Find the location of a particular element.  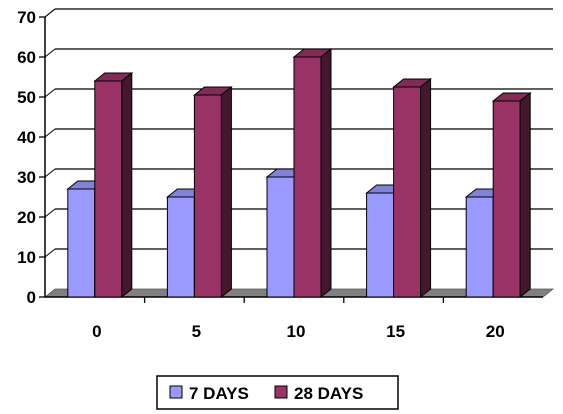

x-tick-label: 20 is located at coordinates (495, 331).